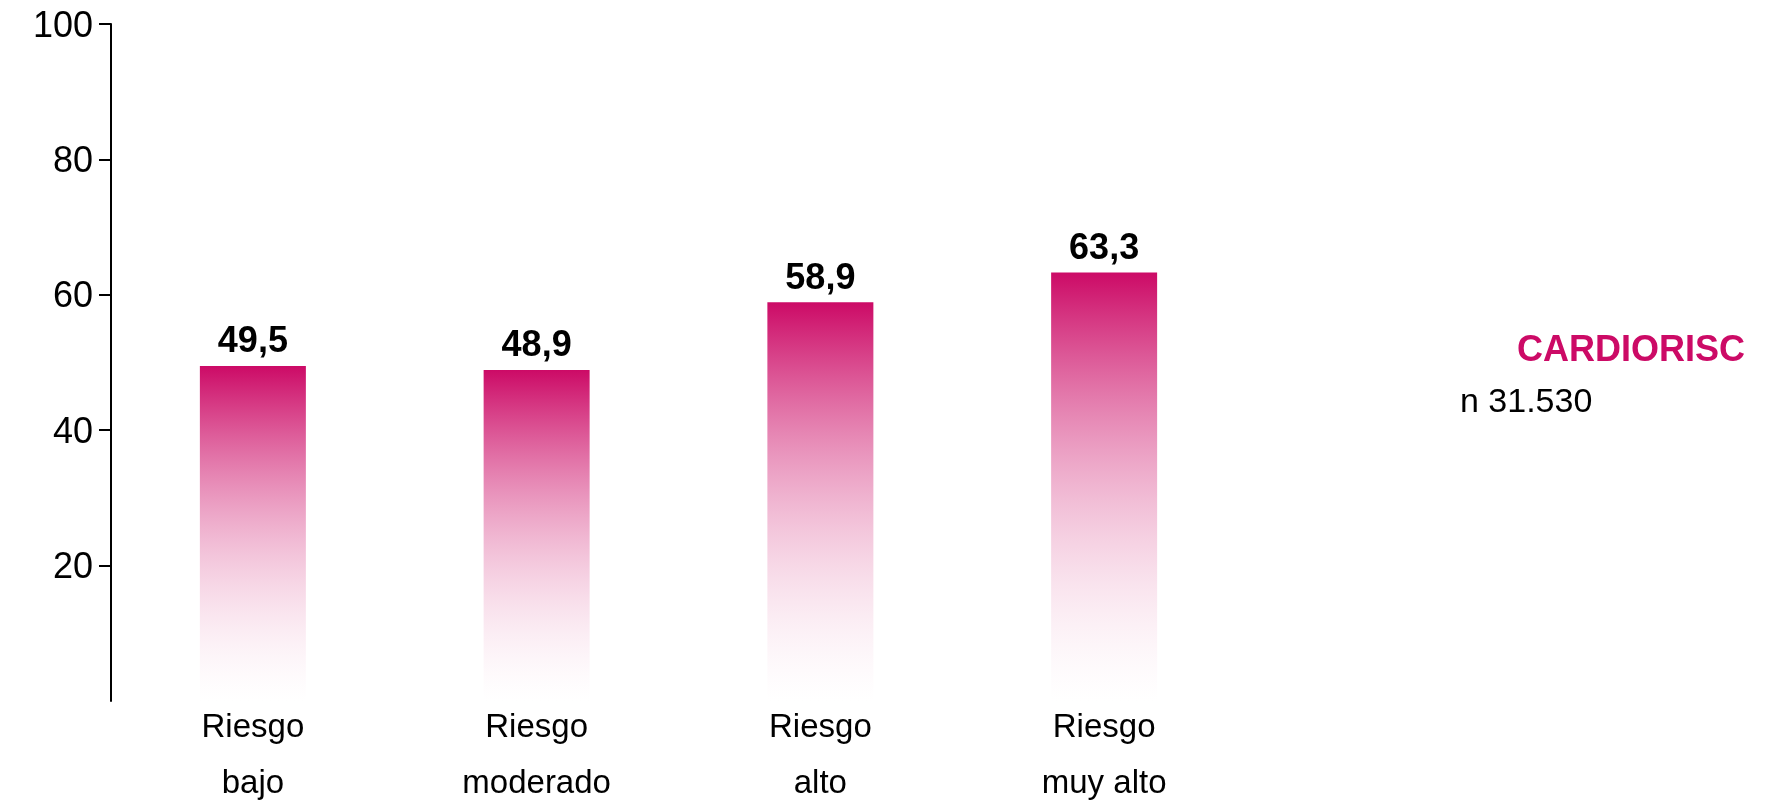 The height and width of the screenshot is (809, 1780). What do you see at coordinates (536, 344) in the screenshot?
I see `text: 48,9` at bounding box center [536, 344].